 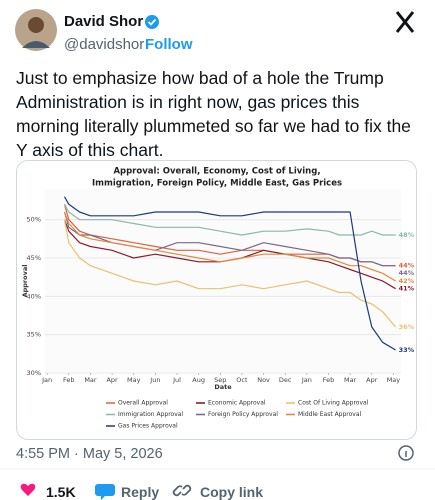 What do you see at coordinates (263, 380) in the screenshot?
I see `x-tick-label: Nov` at bounding box center [263, 380].